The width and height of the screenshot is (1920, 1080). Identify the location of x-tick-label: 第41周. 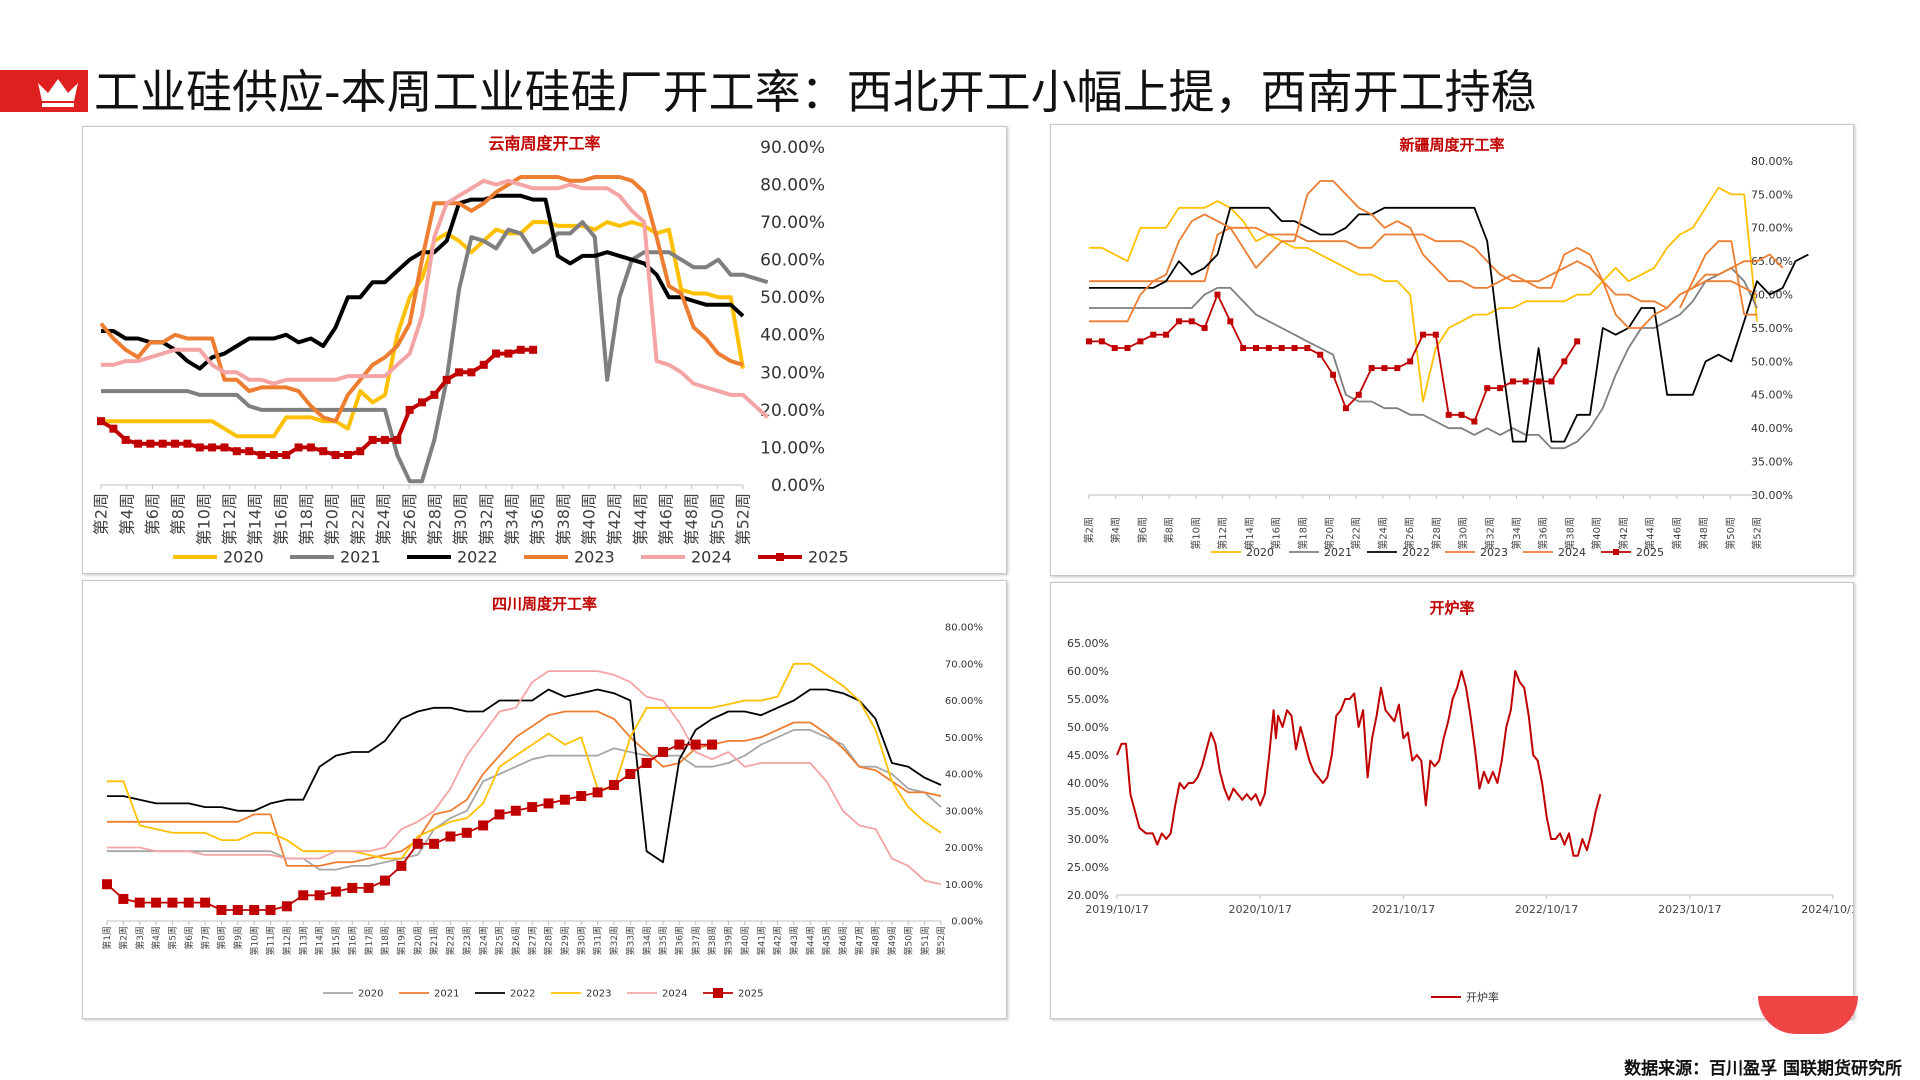
(761, 940).